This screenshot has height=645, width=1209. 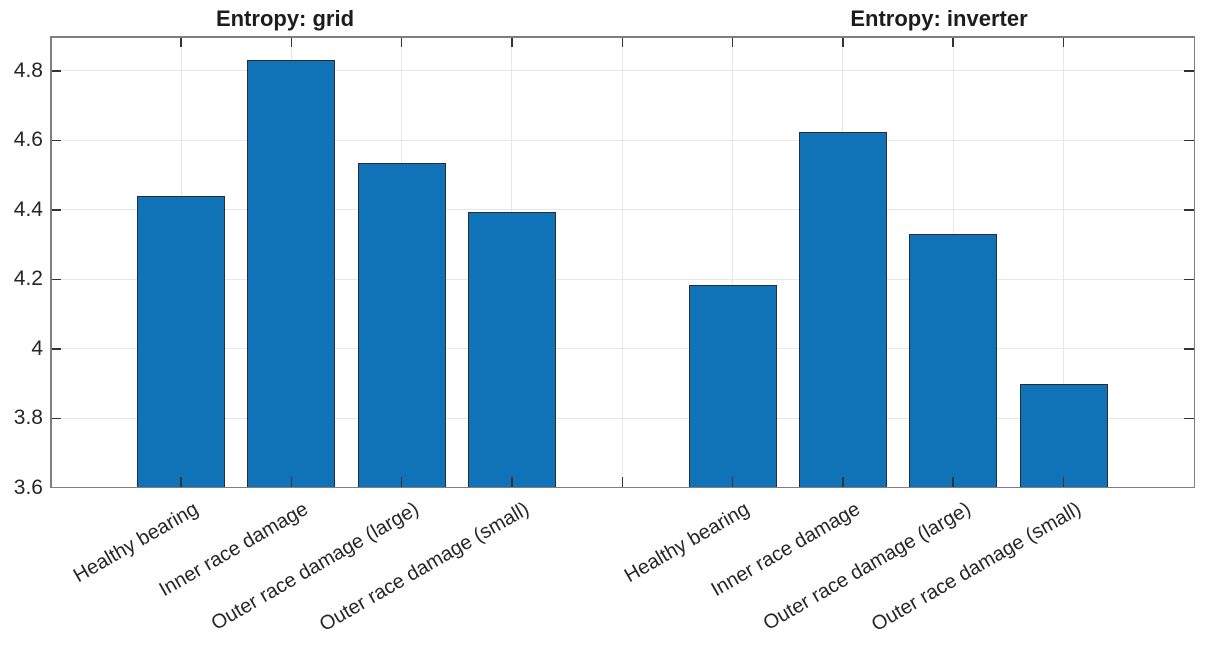 I want to click on axes-border-left, so click(x=51, y=262).